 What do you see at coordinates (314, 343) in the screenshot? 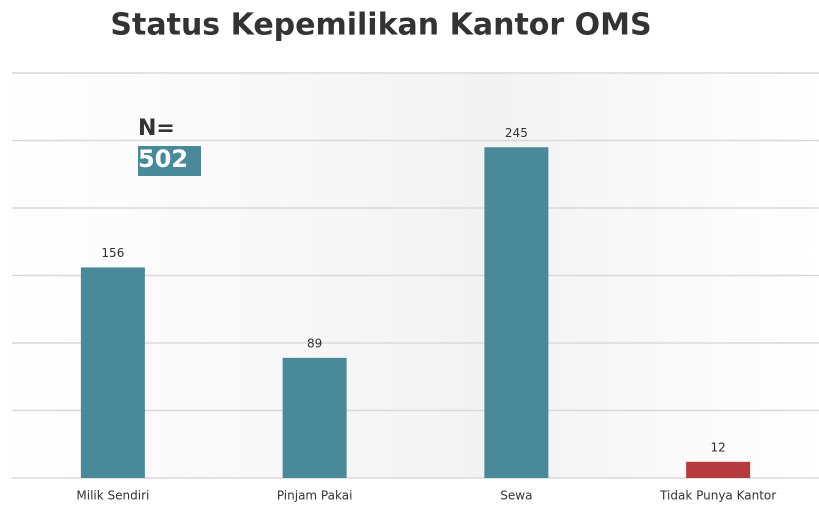
I see `value-label: 89` at bounding box center [314, 343].